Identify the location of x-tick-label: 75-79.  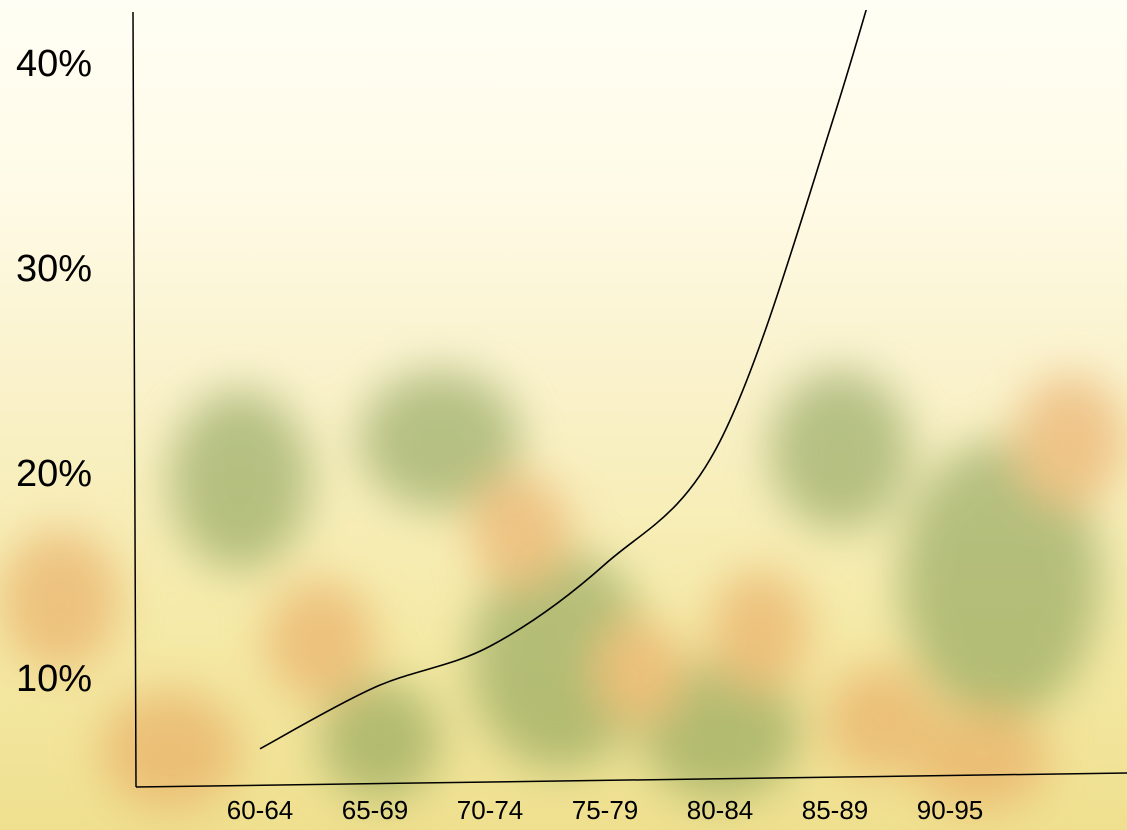
(605, 810).